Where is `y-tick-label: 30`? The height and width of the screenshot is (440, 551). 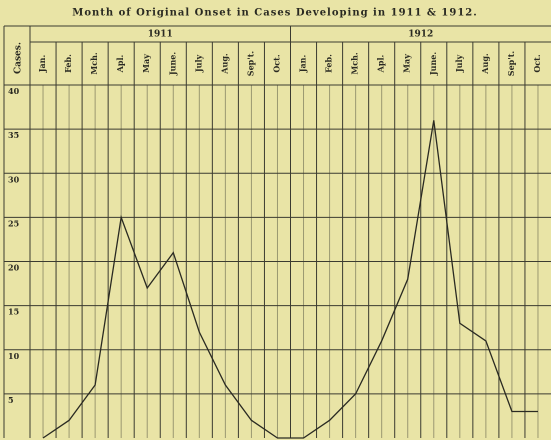 y-tick-label: 30 is located at coordinates (14, 179).